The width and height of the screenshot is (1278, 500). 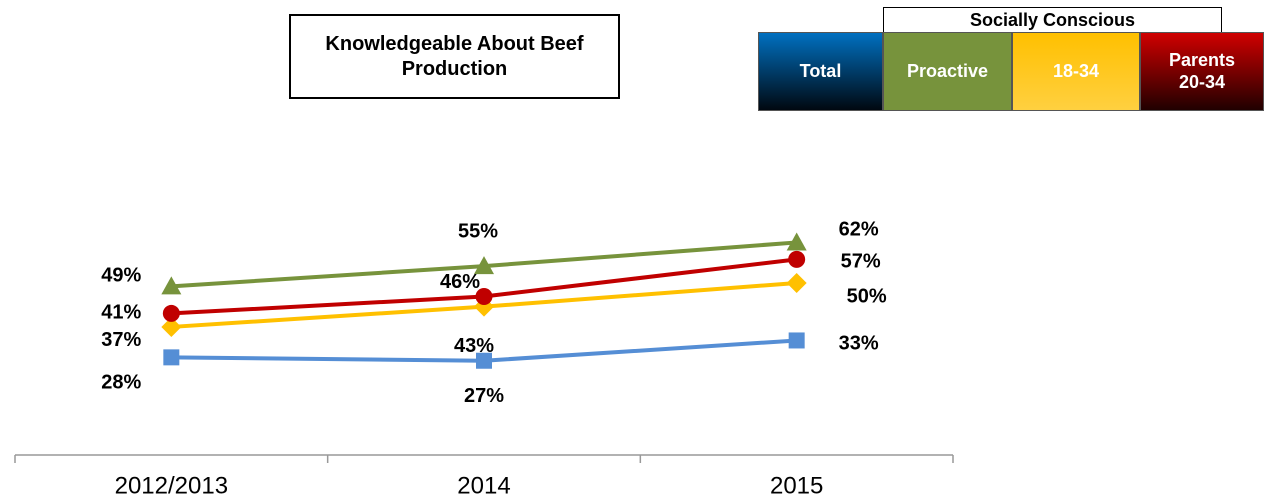 What do you see at coordinates (121, 313) in the screenshot?
I see `data-label: 41%` at bounding box center [121, 313].